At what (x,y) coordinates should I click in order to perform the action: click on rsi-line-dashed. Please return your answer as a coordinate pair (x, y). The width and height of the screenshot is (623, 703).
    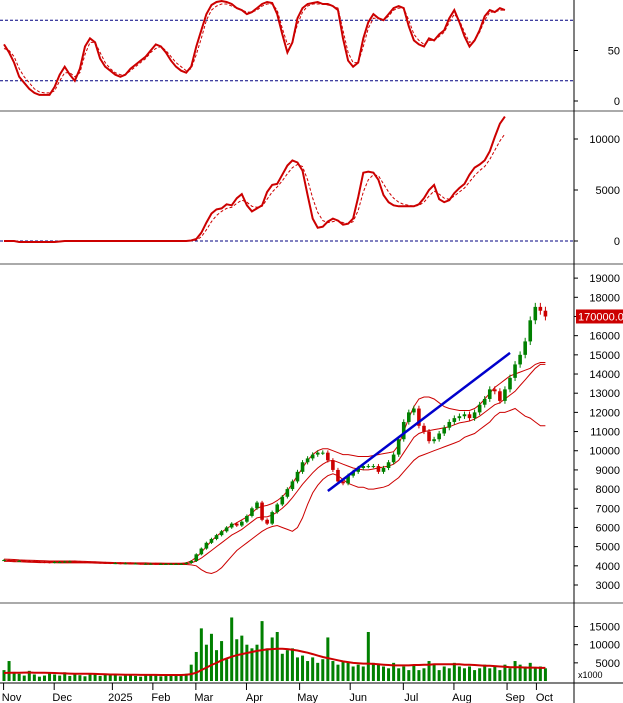
    Looking at the image, I should click on (254, 48).